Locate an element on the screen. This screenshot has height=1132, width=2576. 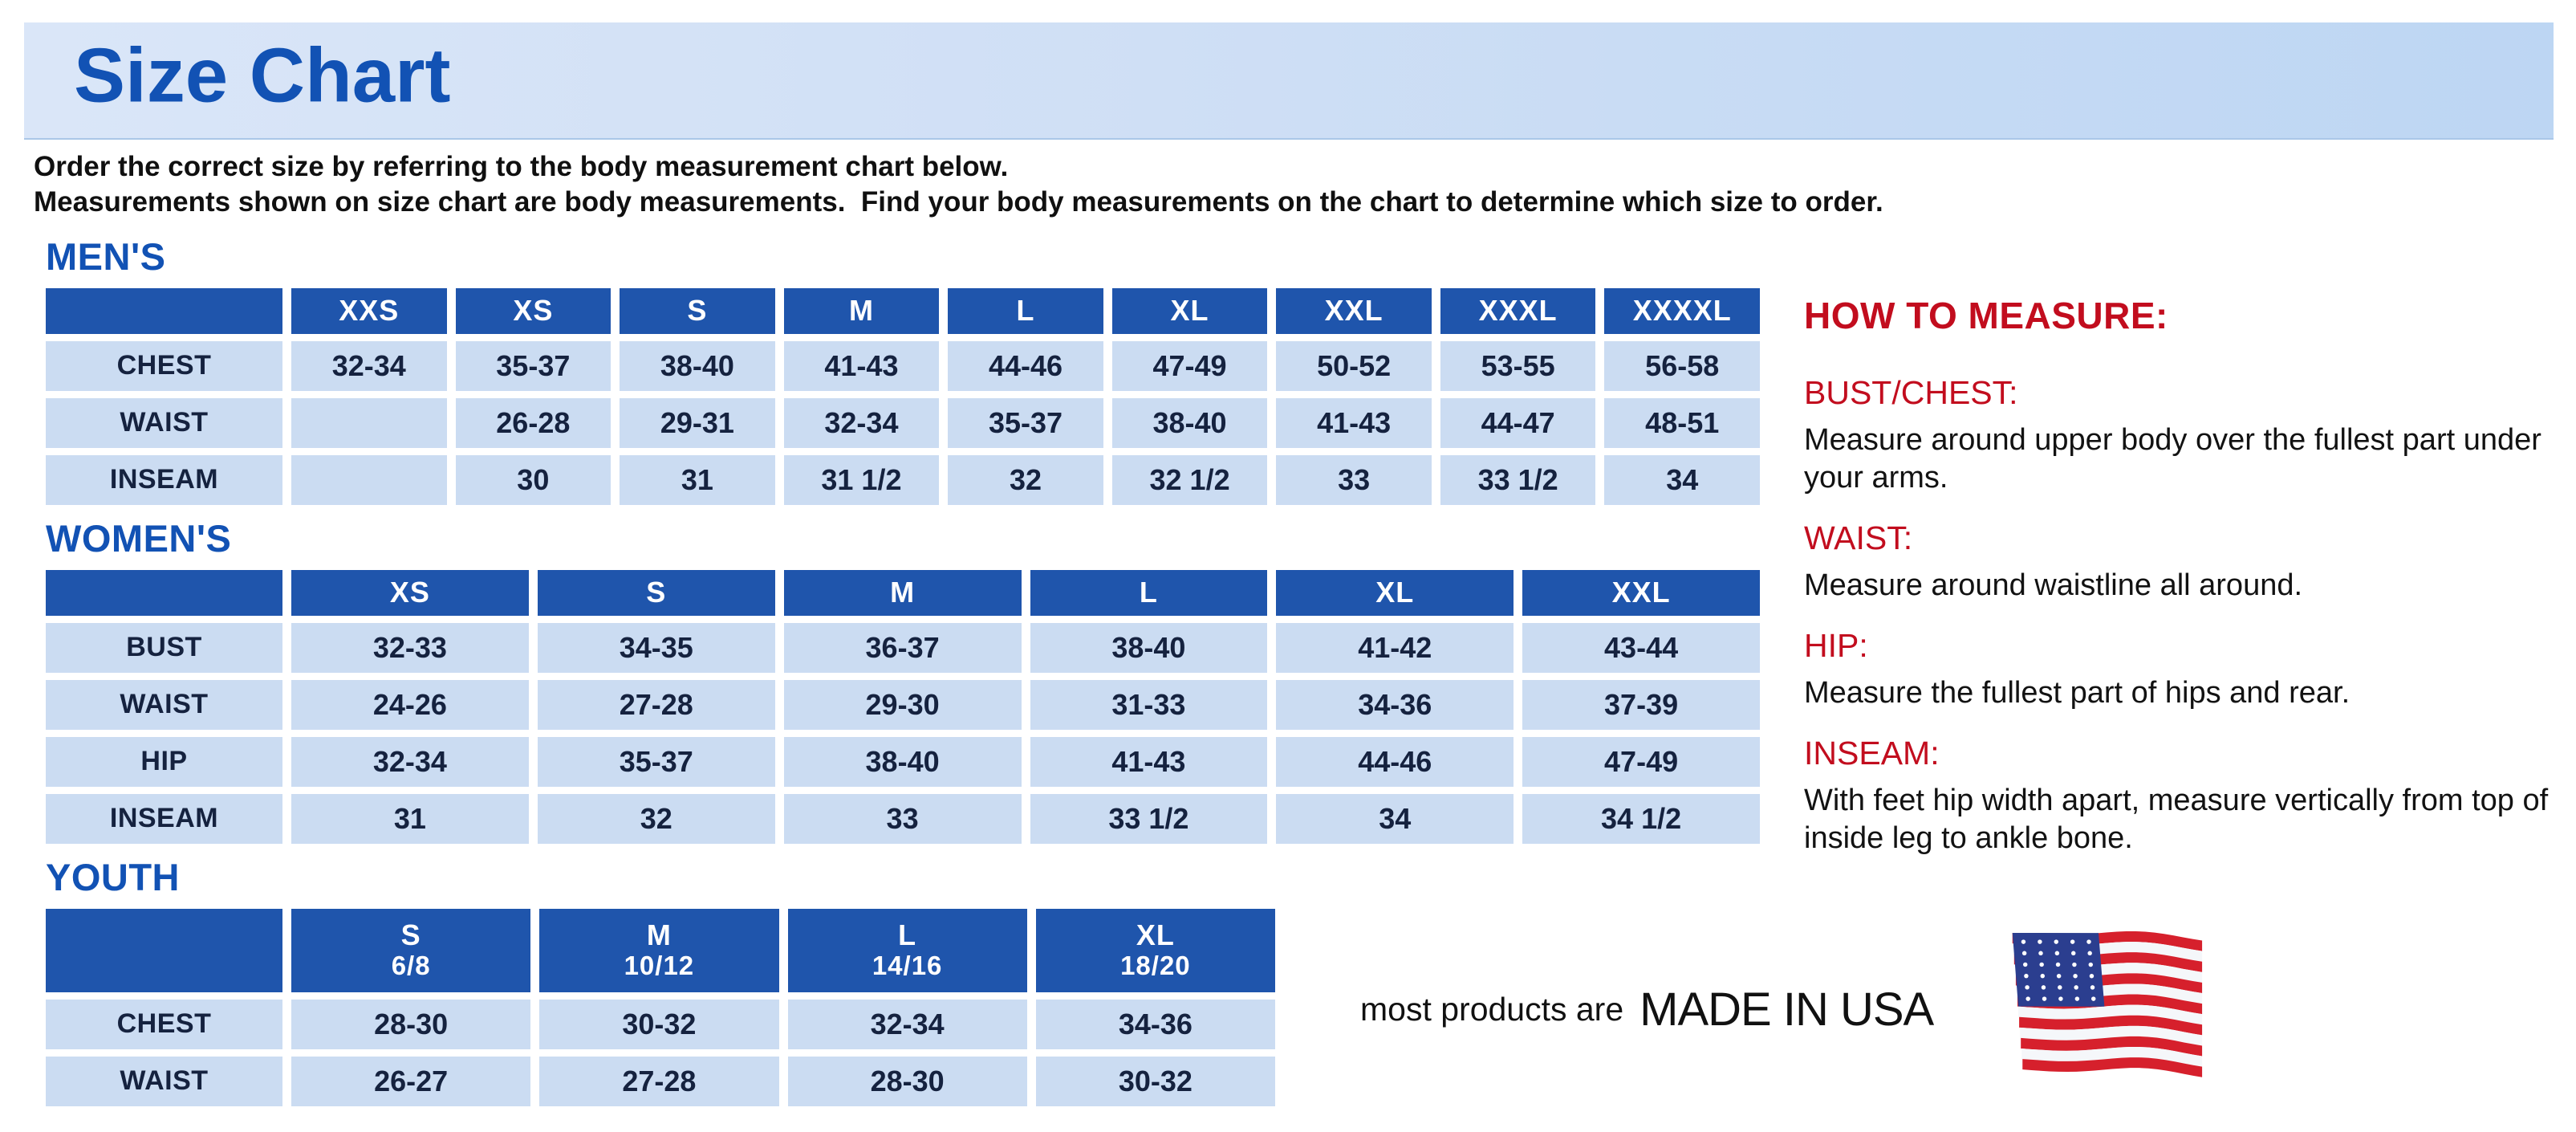
size-value-cell: 53-55 is located at coordinates (1518, 365).